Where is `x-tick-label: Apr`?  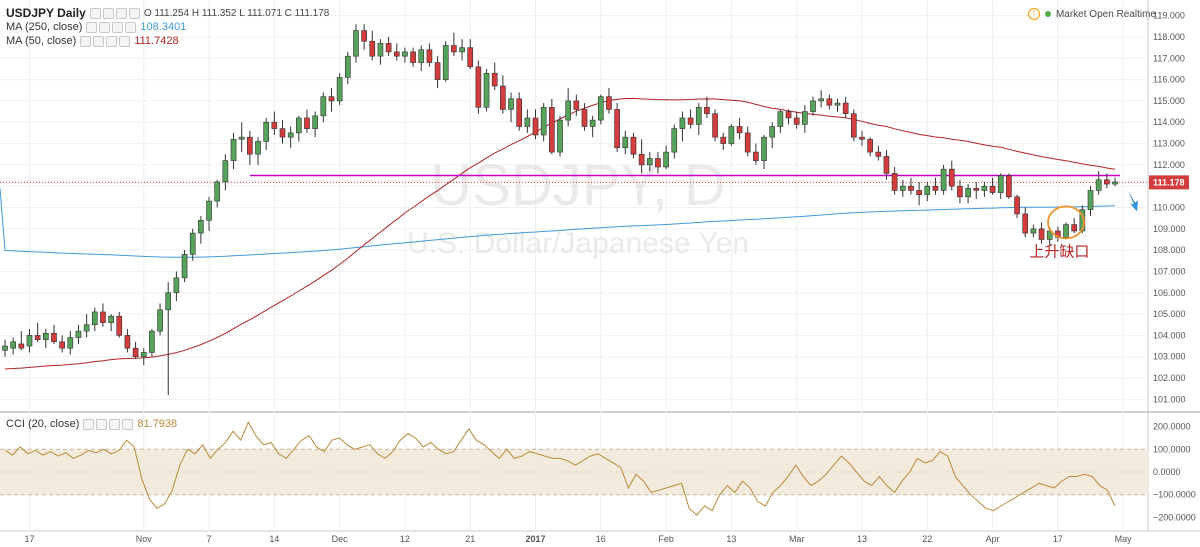
x-tick-label: Apr is located at coordinates (993, 539).